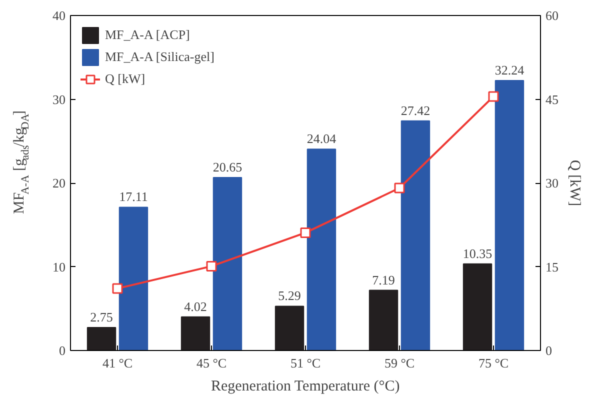 The height and width of the screenshot is (417, 605). Describe the element at coordinates (552, 15) in the screenshot. I see `y2-tick-label: 60` at that location.